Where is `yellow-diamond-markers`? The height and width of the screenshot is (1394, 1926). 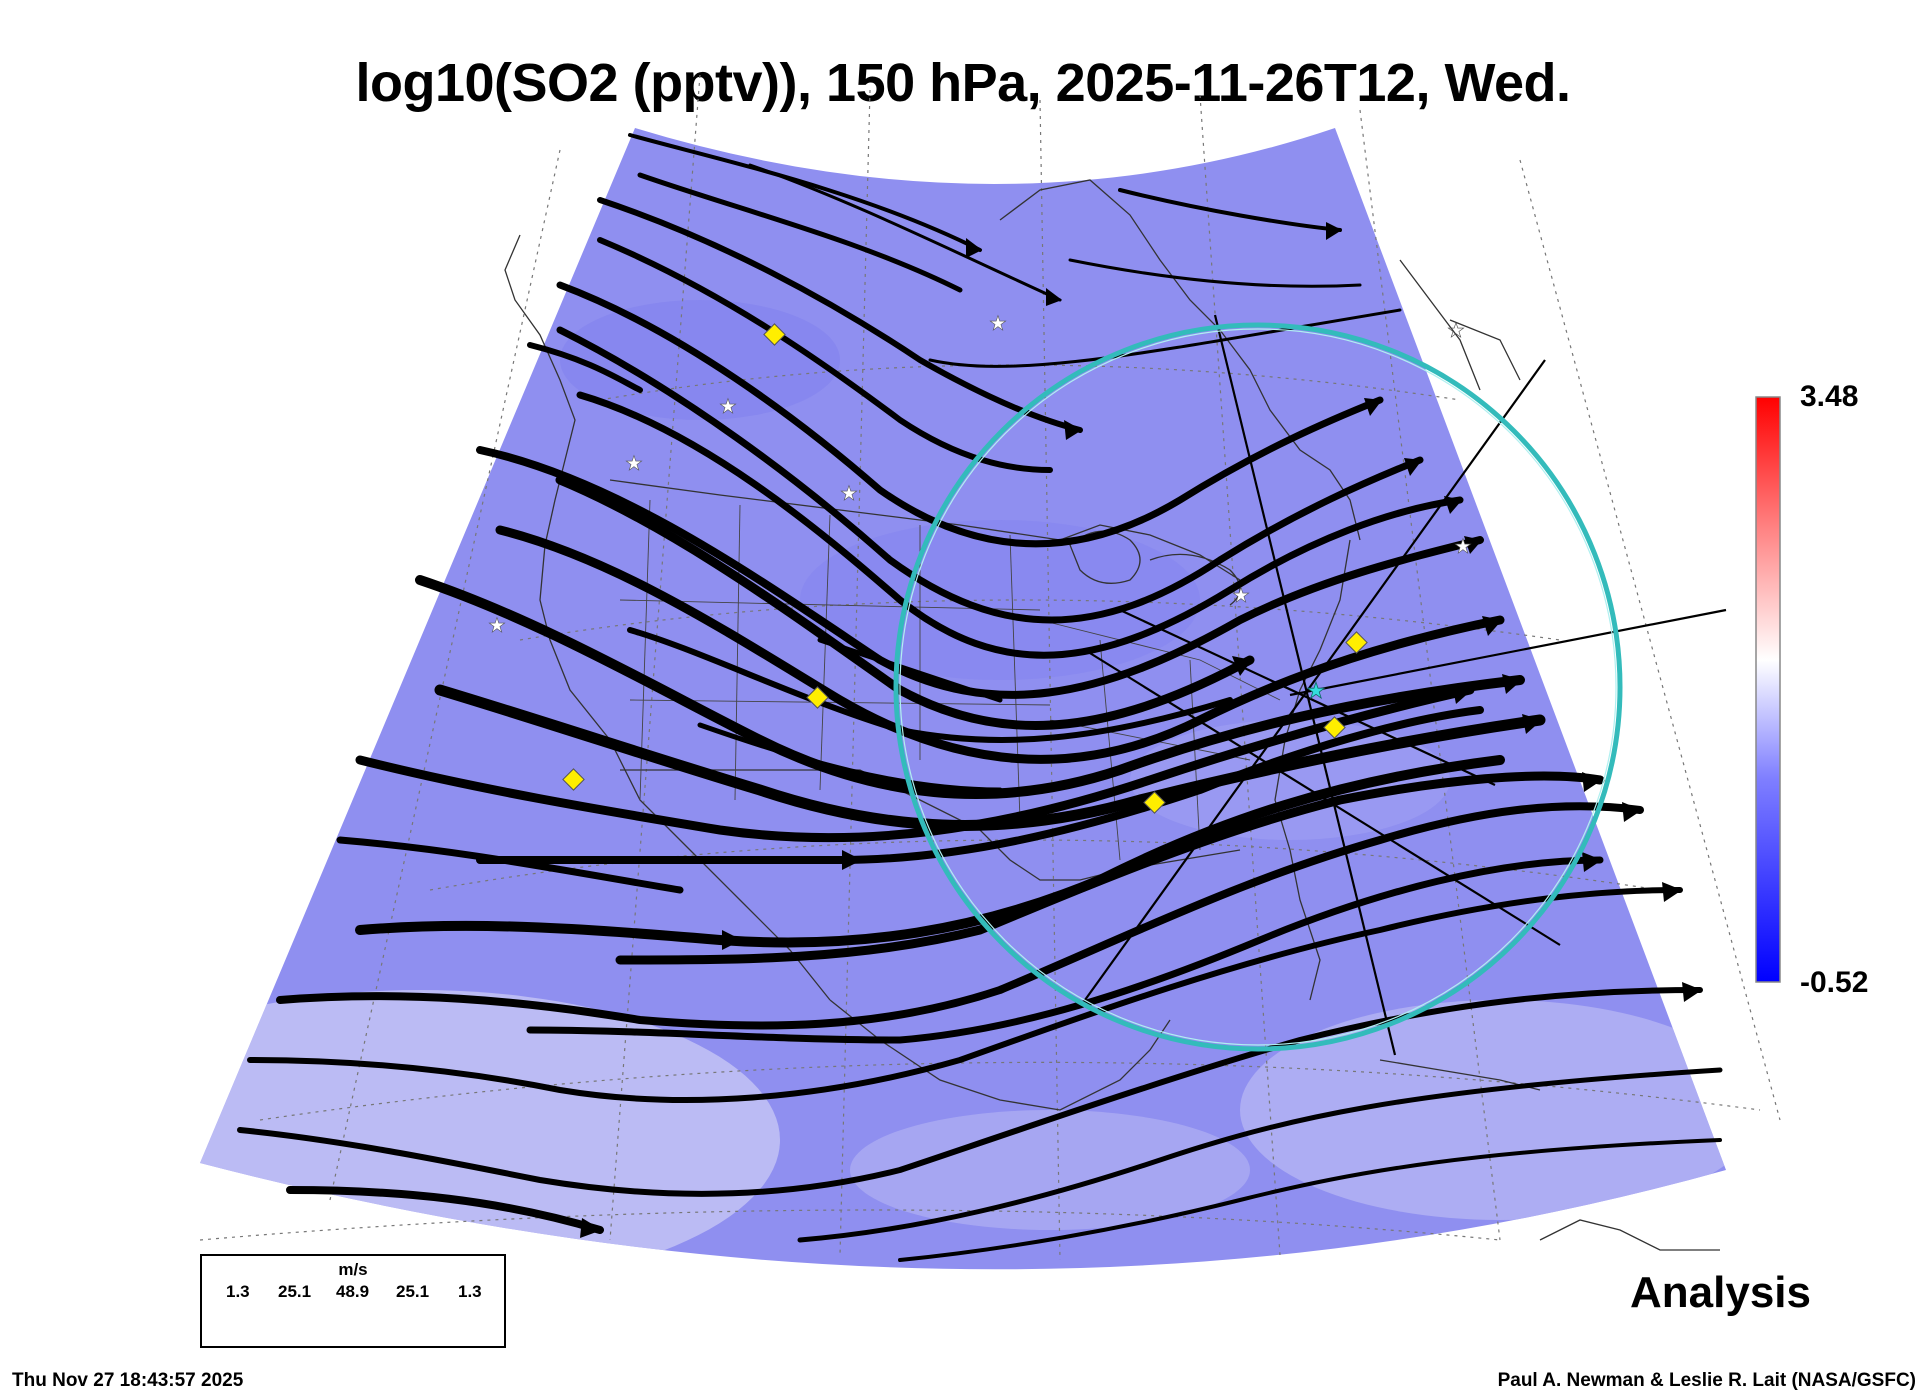 yellow-diamond-markers is located at coordinates (965, 568).